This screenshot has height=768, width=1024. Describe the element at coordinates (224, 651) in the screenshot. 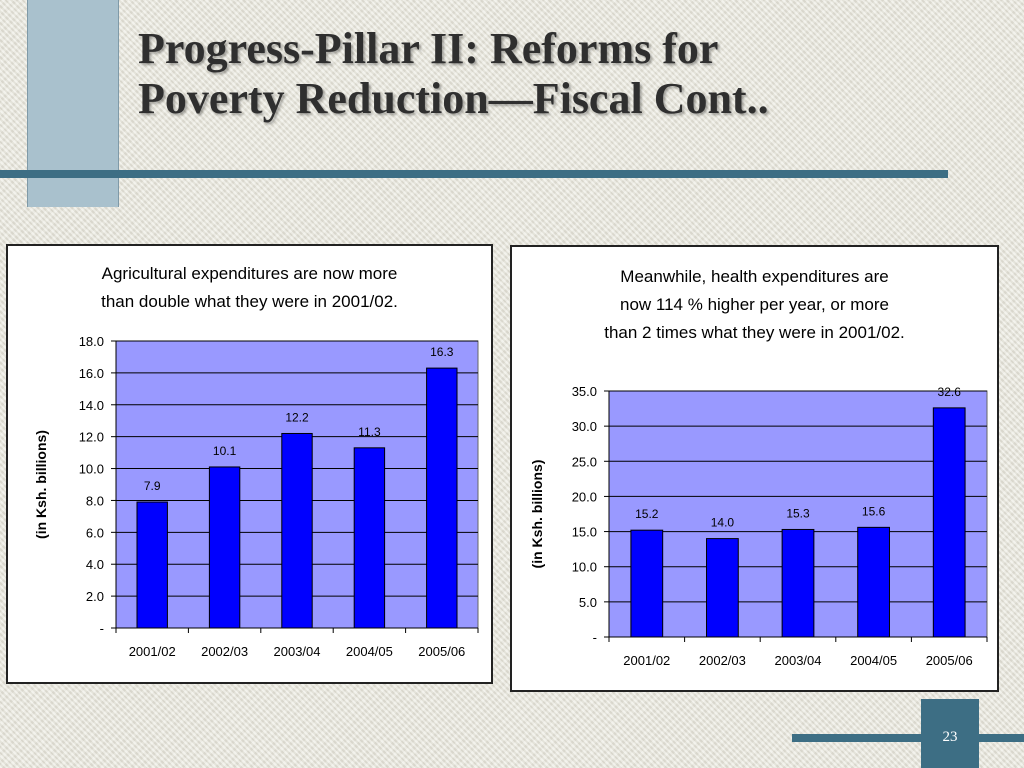

I see `agriculture-category-label: 2002/03` at that location.